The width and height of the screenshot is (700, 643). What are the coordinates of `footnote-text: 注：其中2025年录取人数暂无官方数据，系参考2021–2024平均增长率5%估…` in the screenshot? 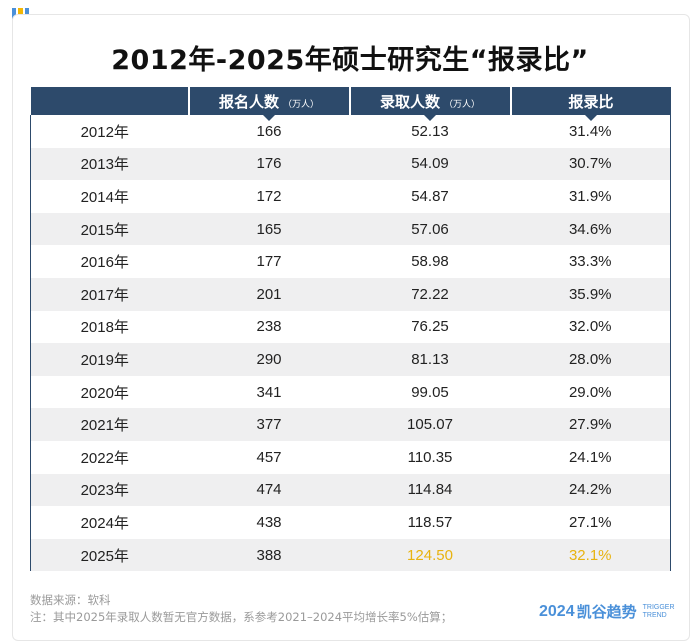 It's located at (241, 617).